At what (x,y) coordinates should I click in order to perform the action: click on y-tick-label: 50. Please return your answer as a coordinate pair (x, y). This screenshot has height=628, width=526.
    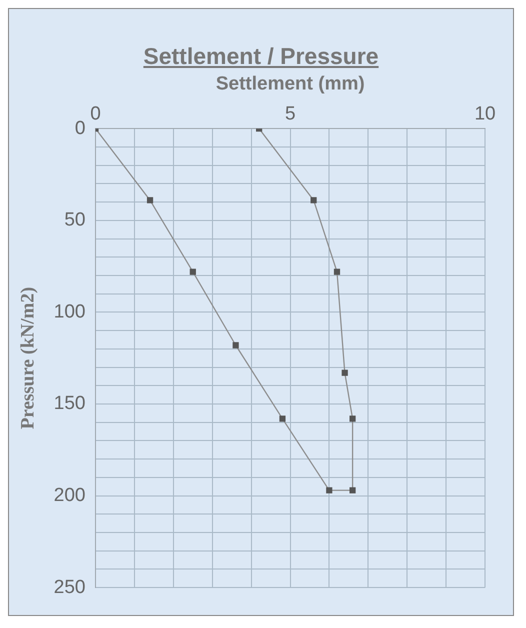
    Looking at the image, I should click on (75, 220).